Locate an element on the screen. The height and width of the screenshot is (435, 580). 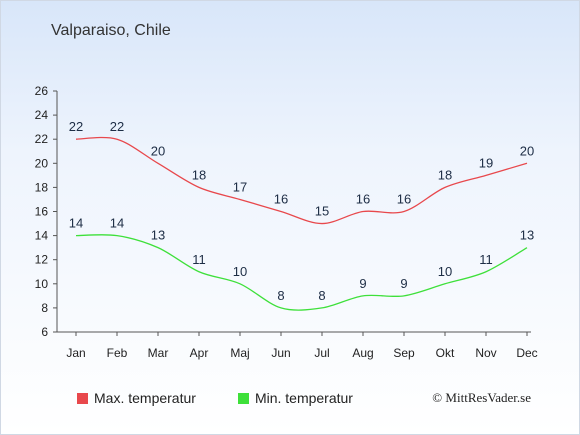
x-tick-label: Okt is located at coordinates (445, 353).